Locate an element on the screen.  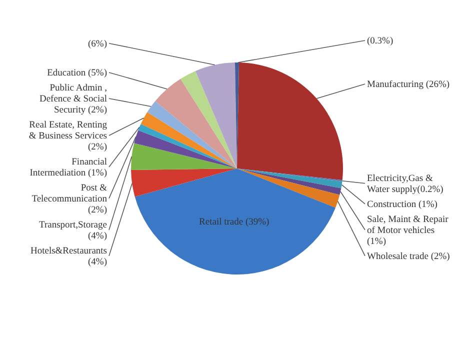
slice-label: Public Admin , Defence & Social Security (2%) is located at coordinates (73, 99).